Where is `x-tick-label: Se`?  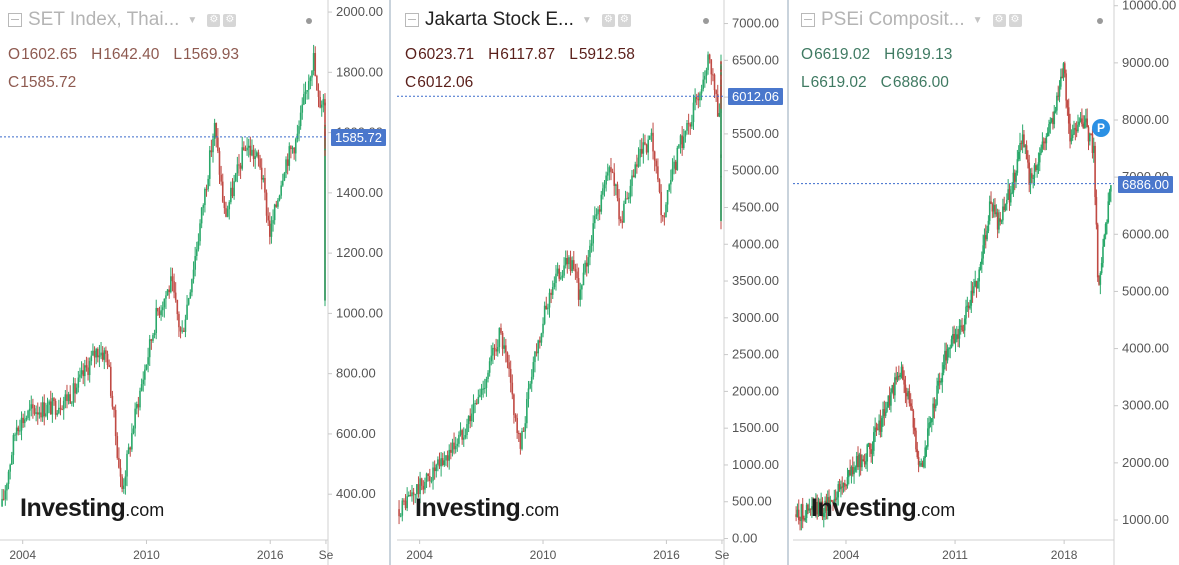
x-tick-label: Se is located at coordinates (326, 555).